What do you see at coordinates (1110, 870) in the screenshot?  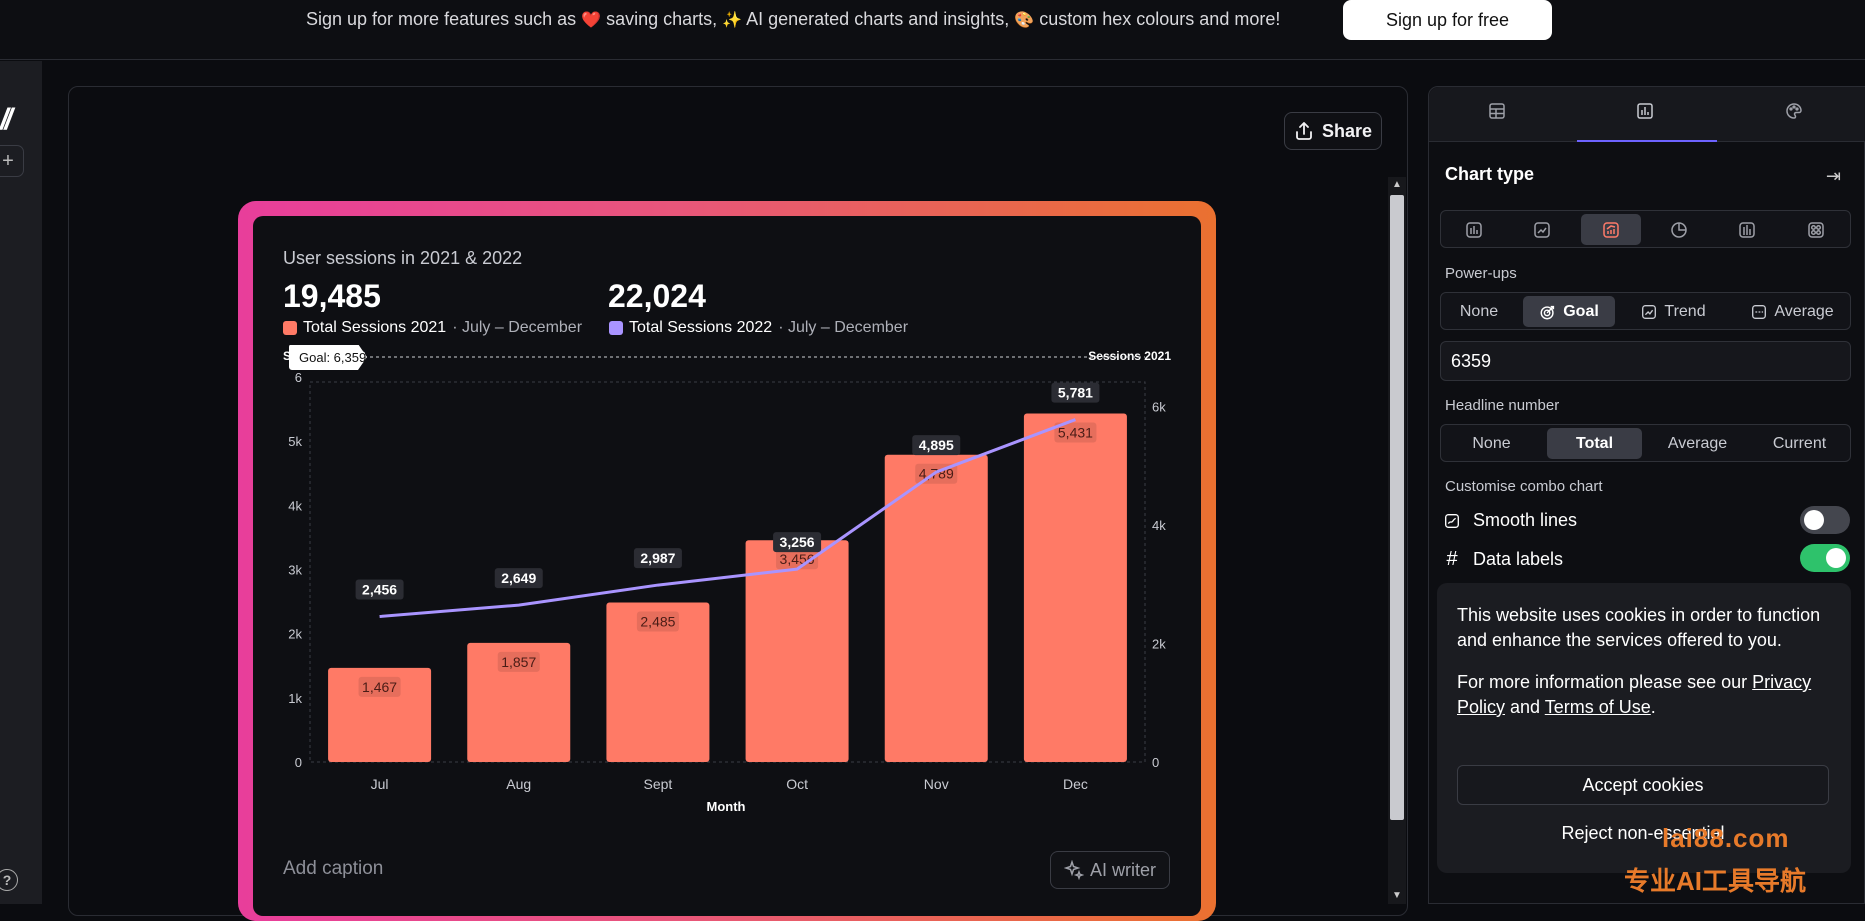 I see `ai-writer-button: AI writer` at bounding box center [1110, 870].